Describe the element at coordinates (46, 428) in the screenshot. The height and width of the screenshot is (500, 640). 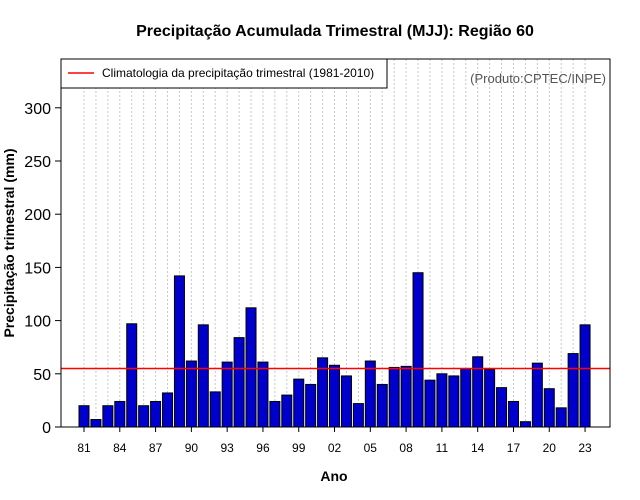
I see `y-tick-label-0: 0` at that location.